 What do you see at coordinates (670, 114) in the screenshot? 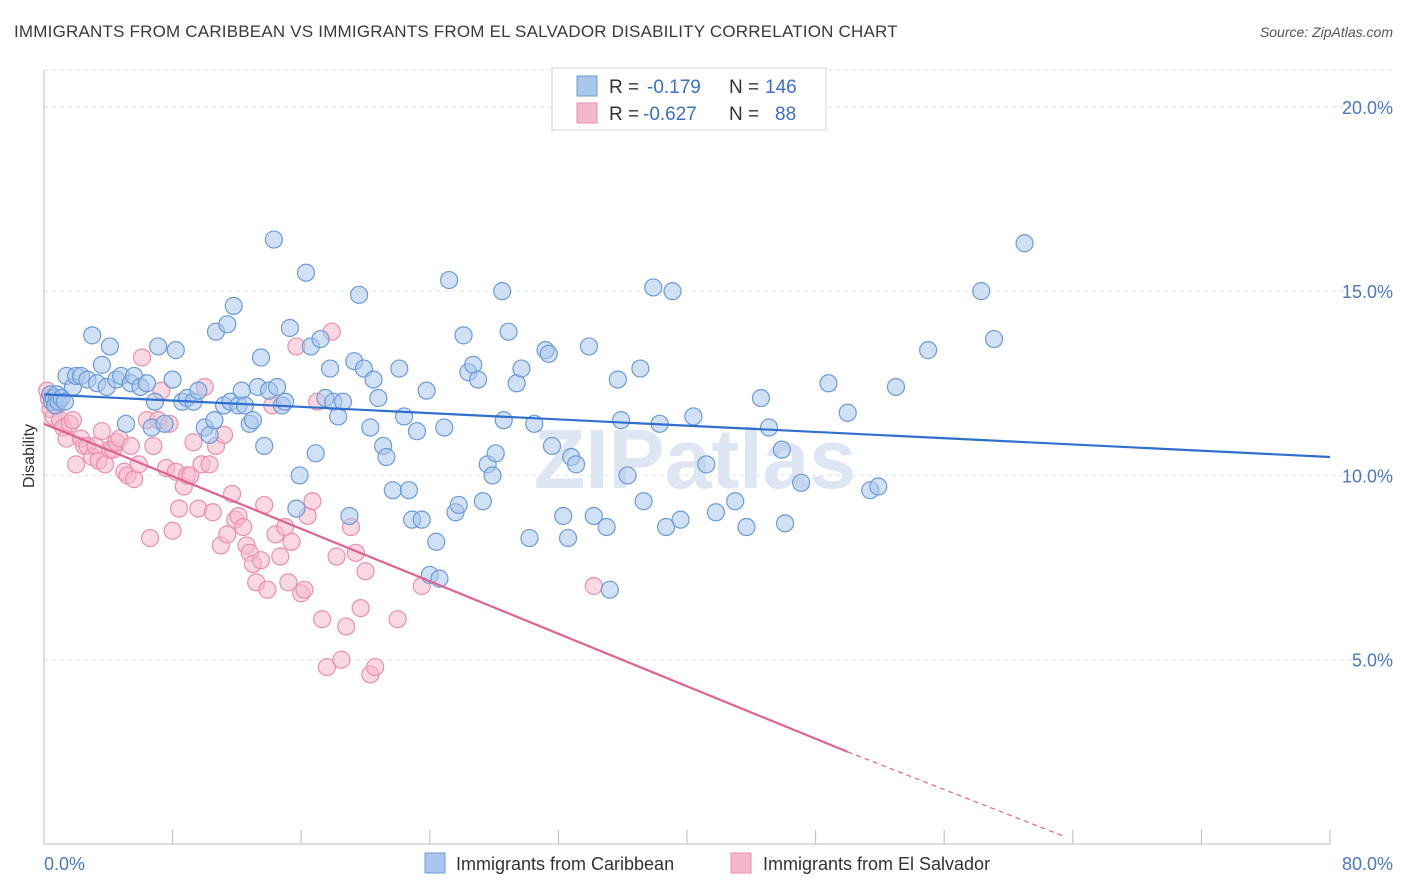
I see `legend-r-value: -0.627` at bounding box center [670, 114].